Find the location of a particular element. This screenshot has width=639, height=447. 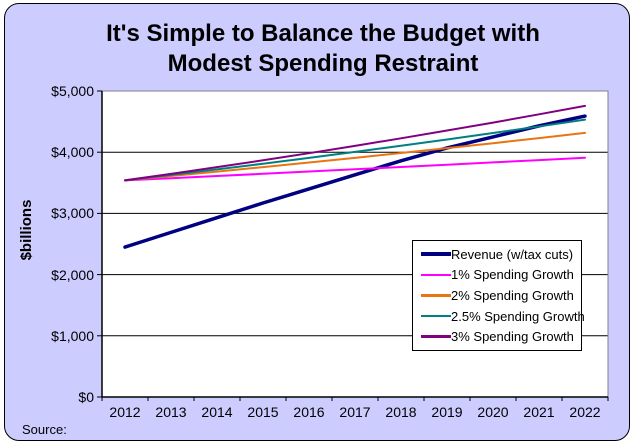

legend-label: 2.5% Spending Growth is located at coordinates (518, 316).